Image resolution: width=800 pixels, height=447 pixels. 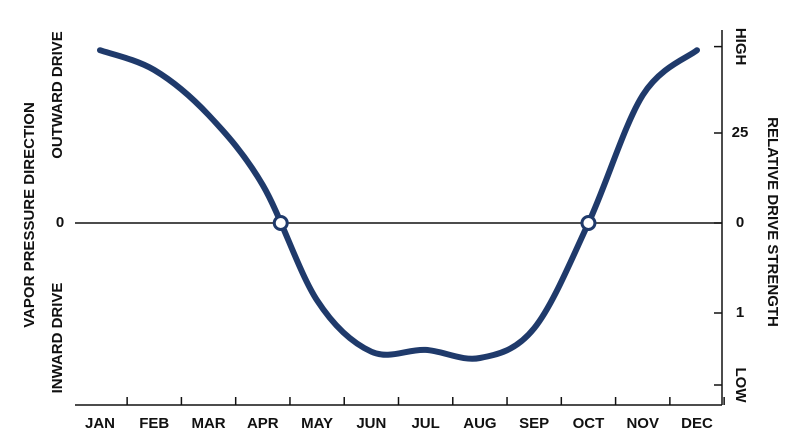 What do you see at coordinates (57, 95) in the screenshot?
I see `region-label: OUTWARD DRIVE` at bounding box center [57, 95].